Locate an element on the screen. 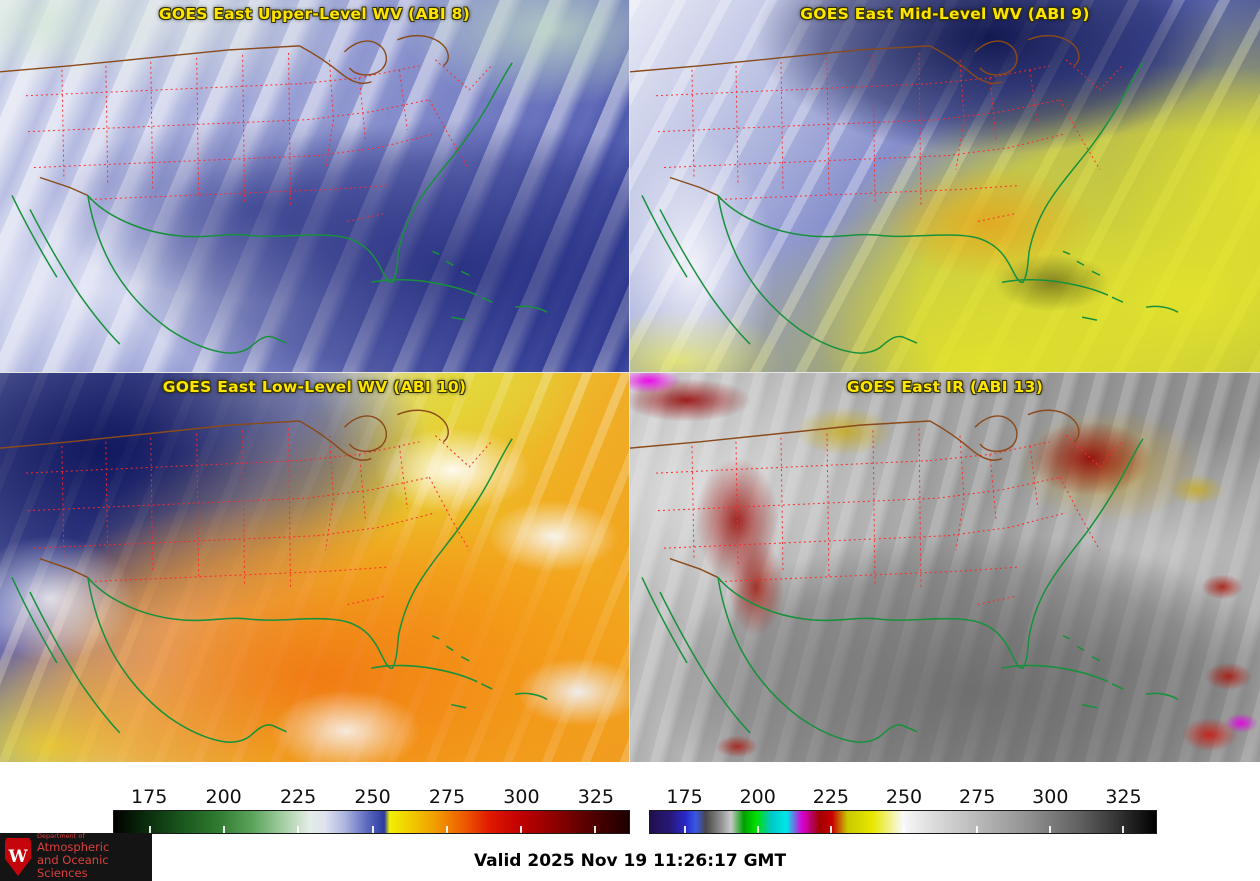 Image resolution: width=1260 pixels, height=881 pixels. panel-title: GOES East Mid-Level WV (ABI 9) is located at coordinates (945, 14).